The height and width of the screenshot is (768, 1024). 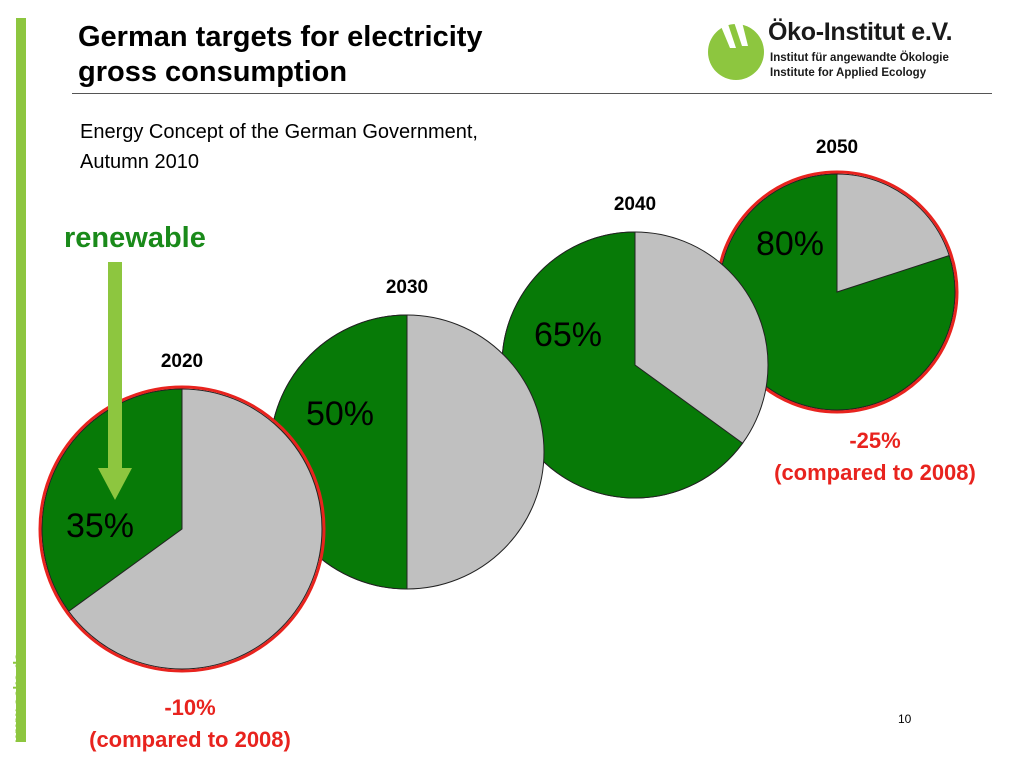 What do you see at coordinates (139, 162) in the screenshot?
I see `subtitle-line-2: Autumn 2010` at bounding box center [139, 162].